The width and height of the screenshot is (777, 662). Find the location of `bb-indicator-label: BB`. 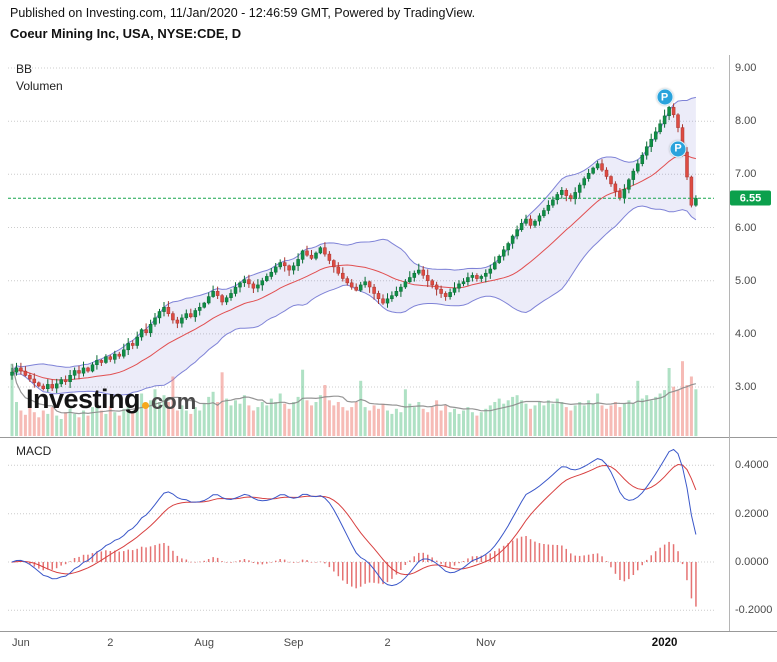

bb-indicator-label: BB is located at coordinates (24, 69).